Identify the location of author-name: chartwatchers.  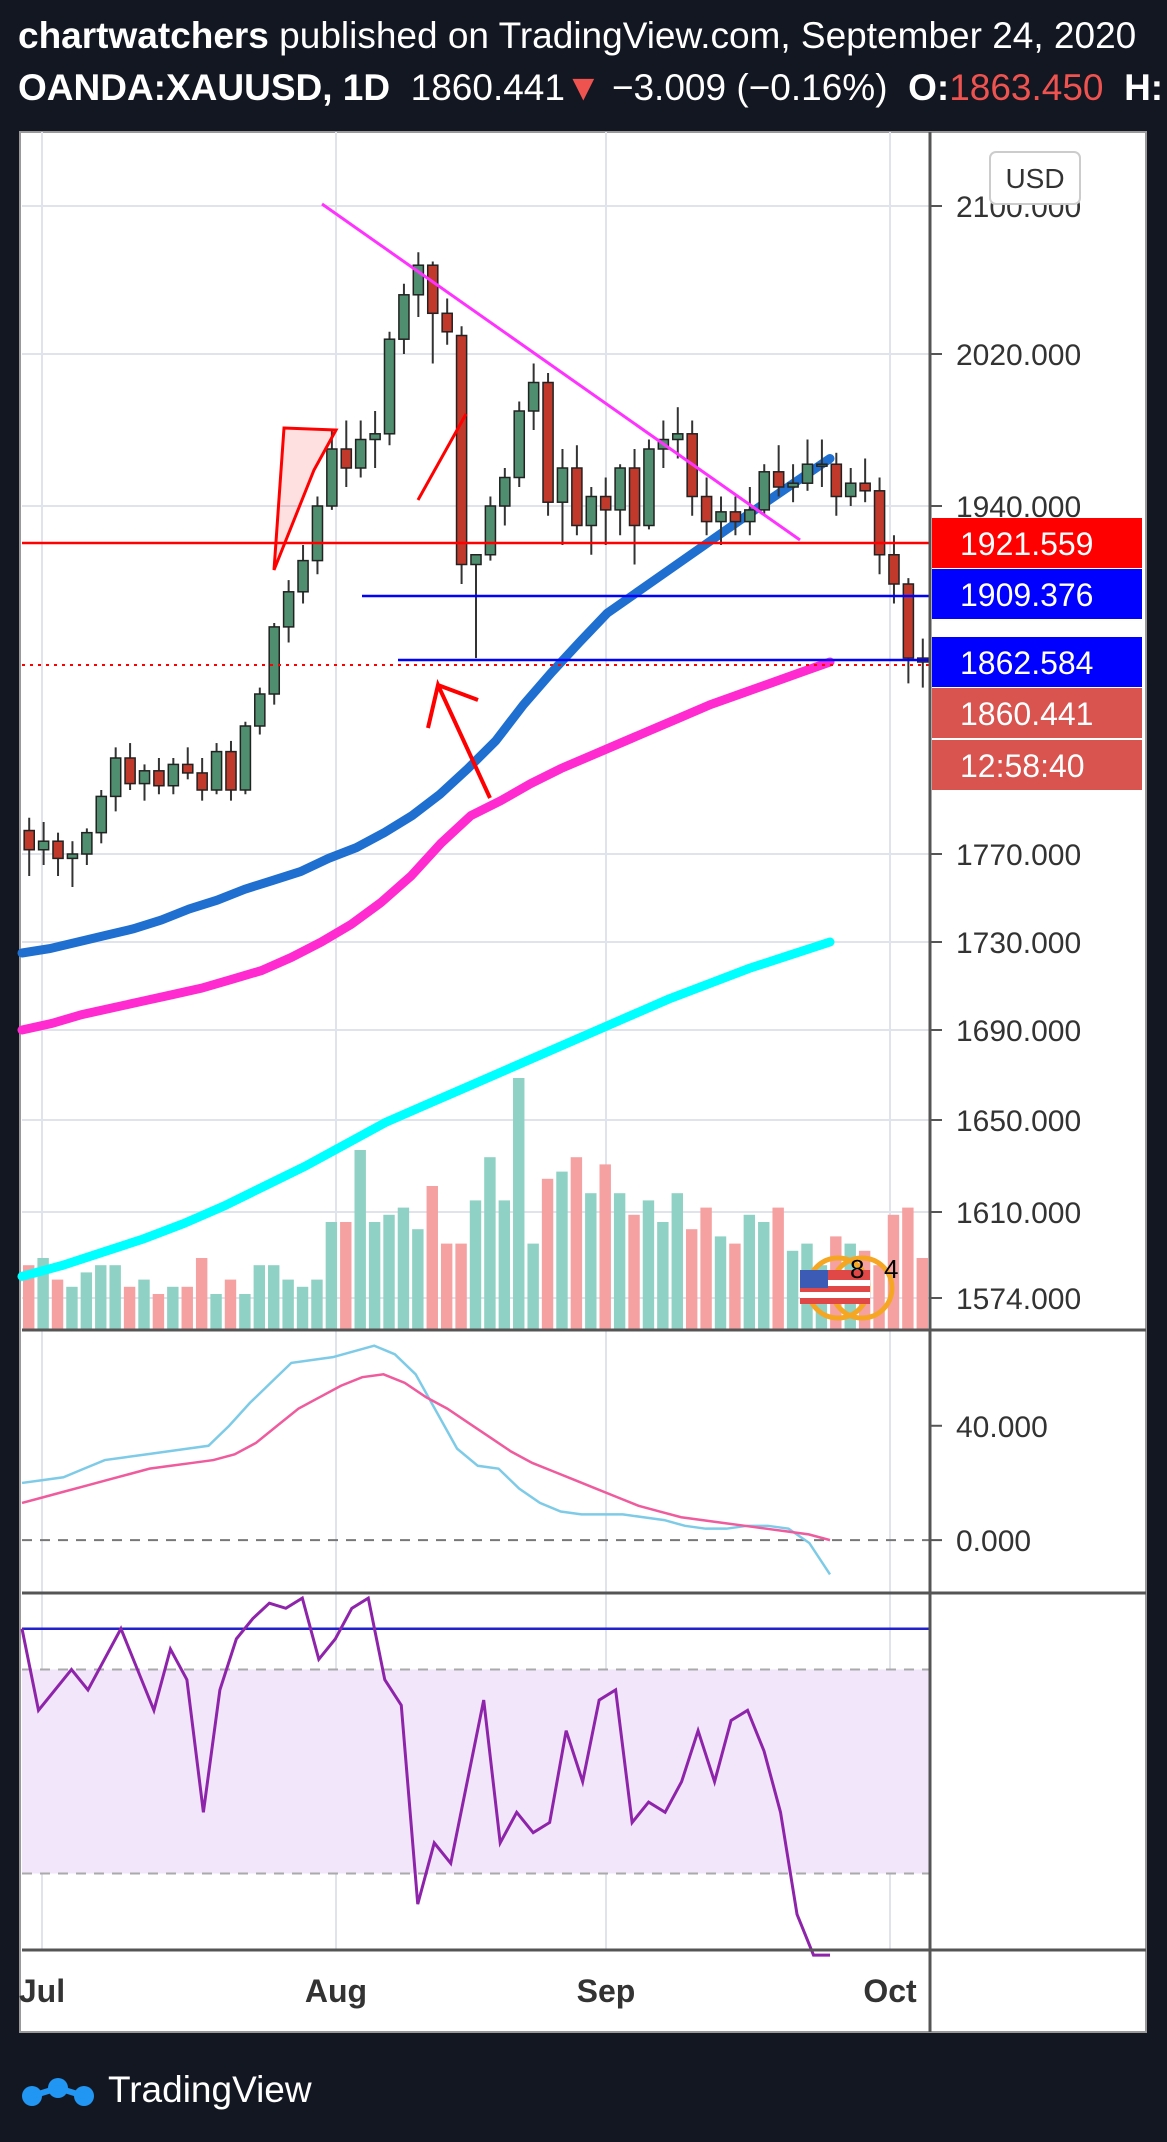
(143, 35).